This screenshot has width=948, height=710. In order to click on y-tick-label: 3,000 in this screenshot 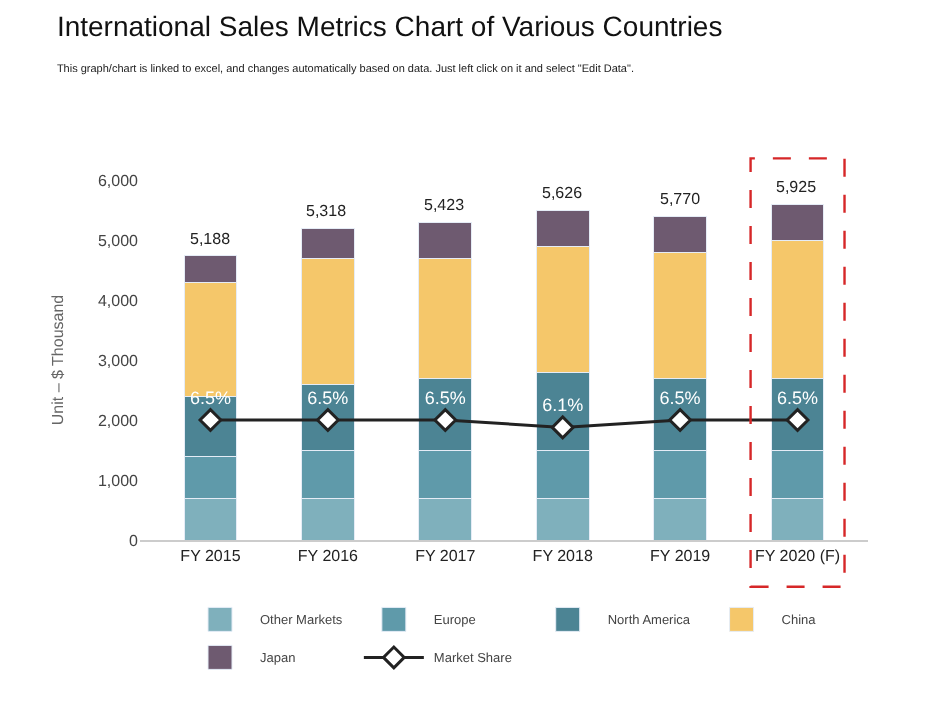, I will do `click(118, 360)`.